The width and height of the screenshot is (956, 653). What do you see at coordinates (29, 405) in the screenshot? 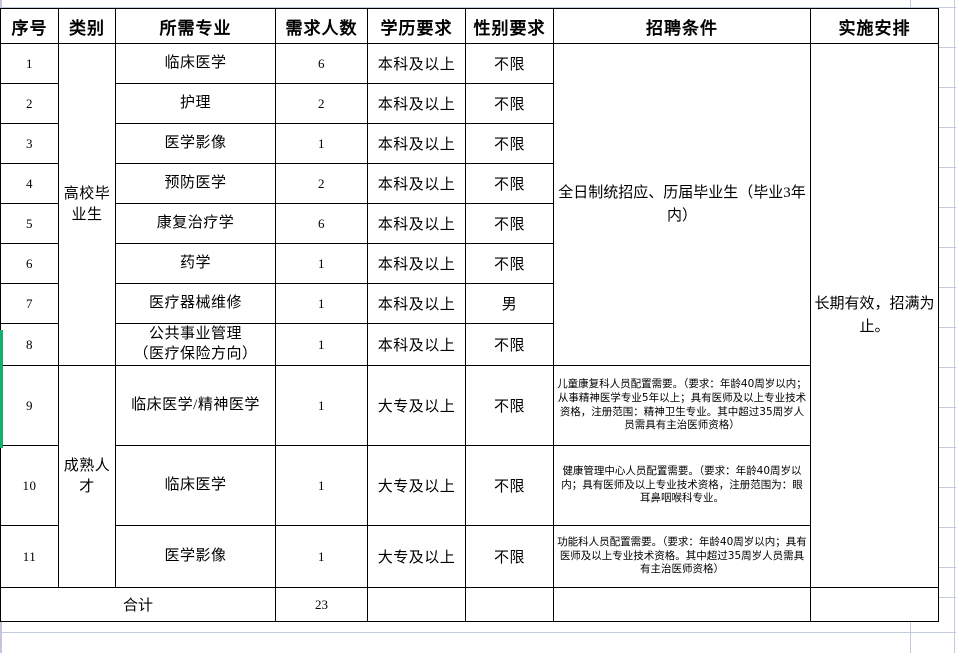
I see `cell-seq: 9` at bounding box center [29, 405].